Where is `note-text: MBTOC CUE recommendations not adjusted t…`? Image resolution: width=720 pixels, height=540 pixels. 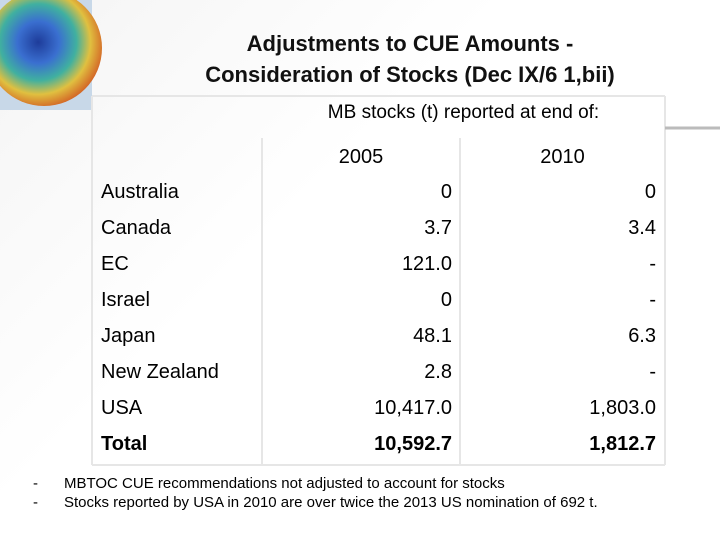
note-text: MBTOC CUE recommendations not adjusted t… is located at coordinates (284, 483).